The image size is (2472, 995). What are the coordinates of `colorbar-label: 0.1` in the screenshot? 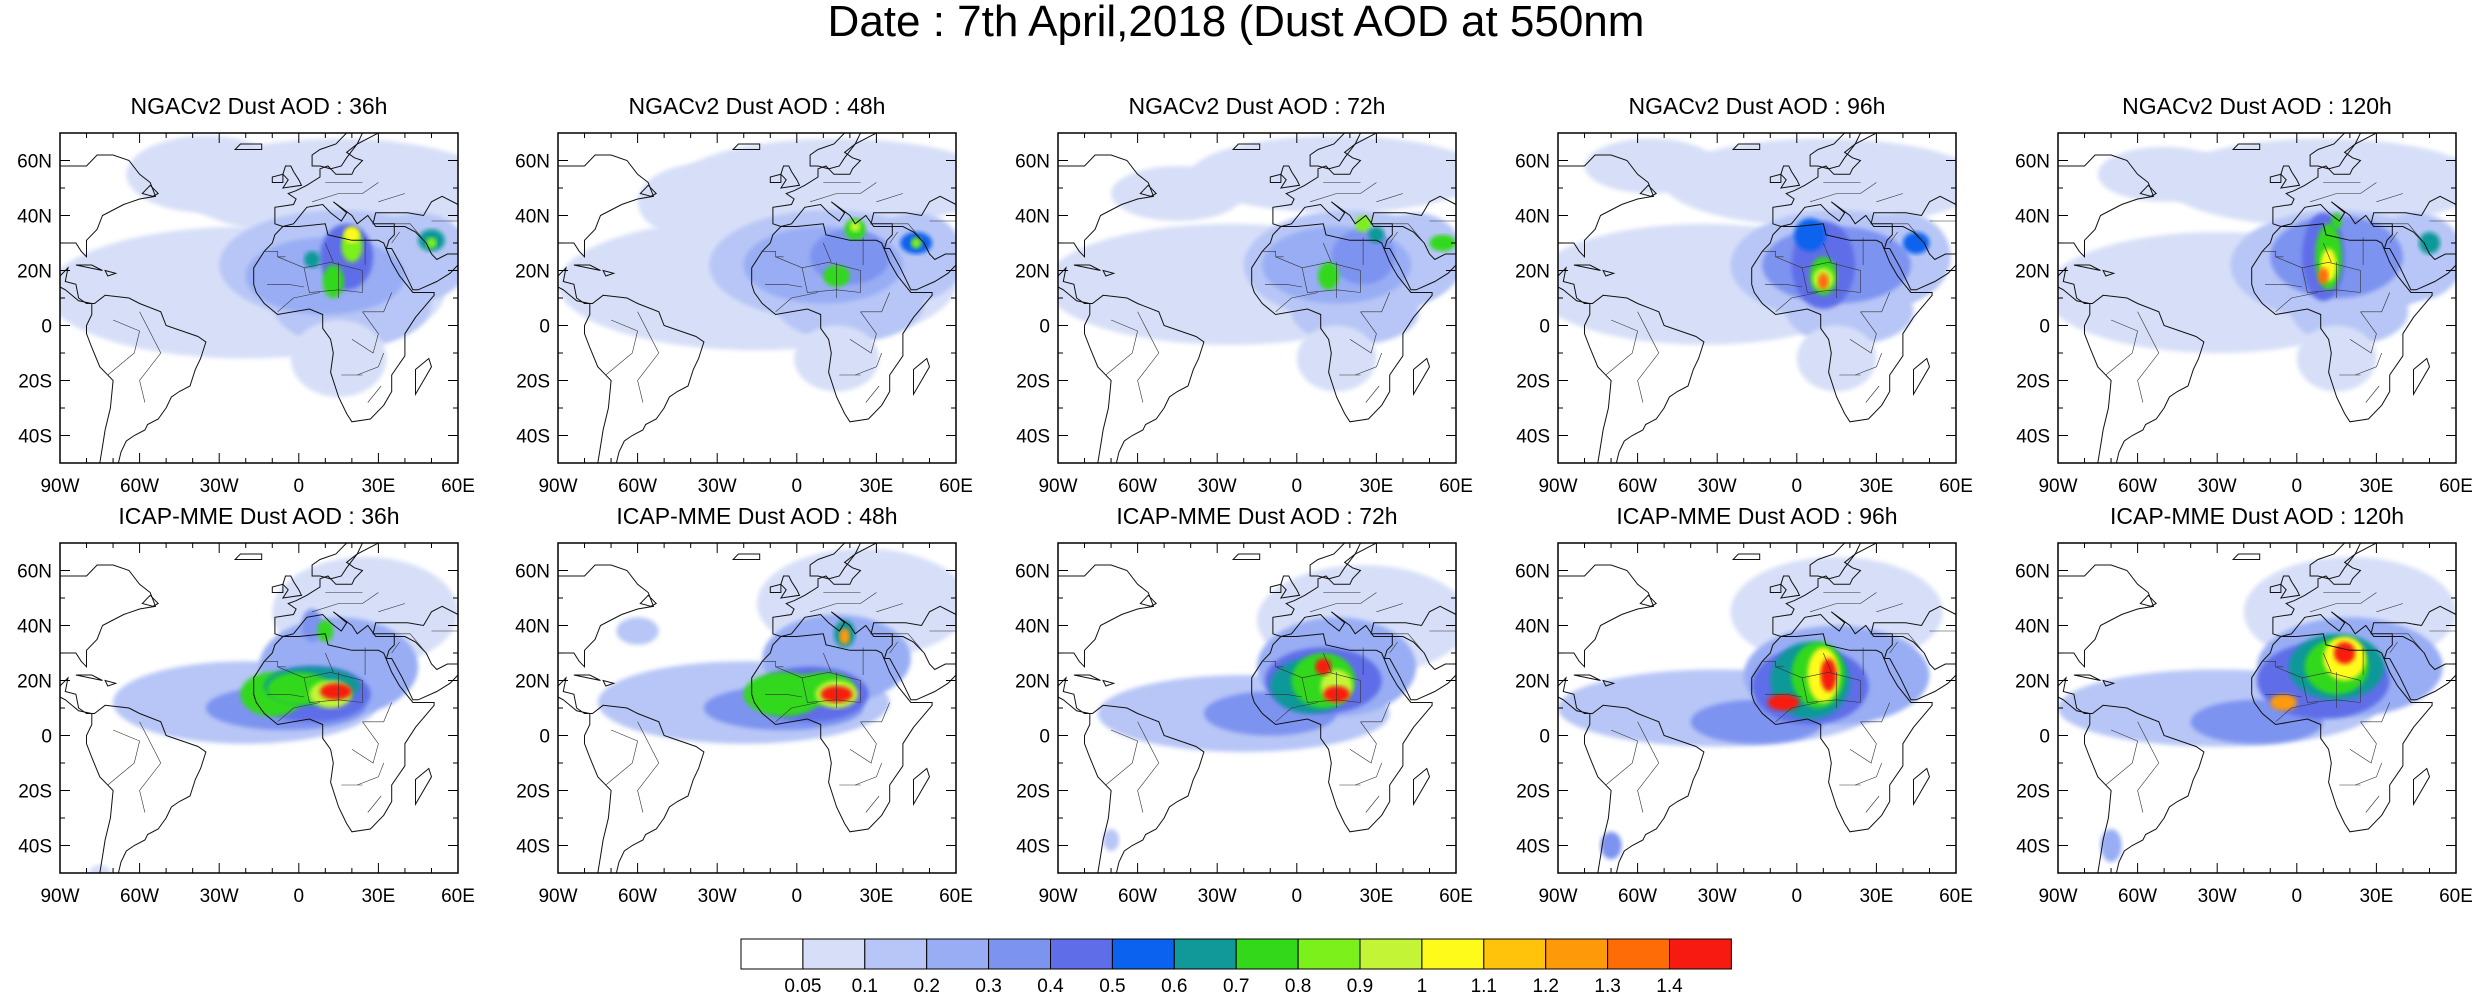 It's located at (865, 985).